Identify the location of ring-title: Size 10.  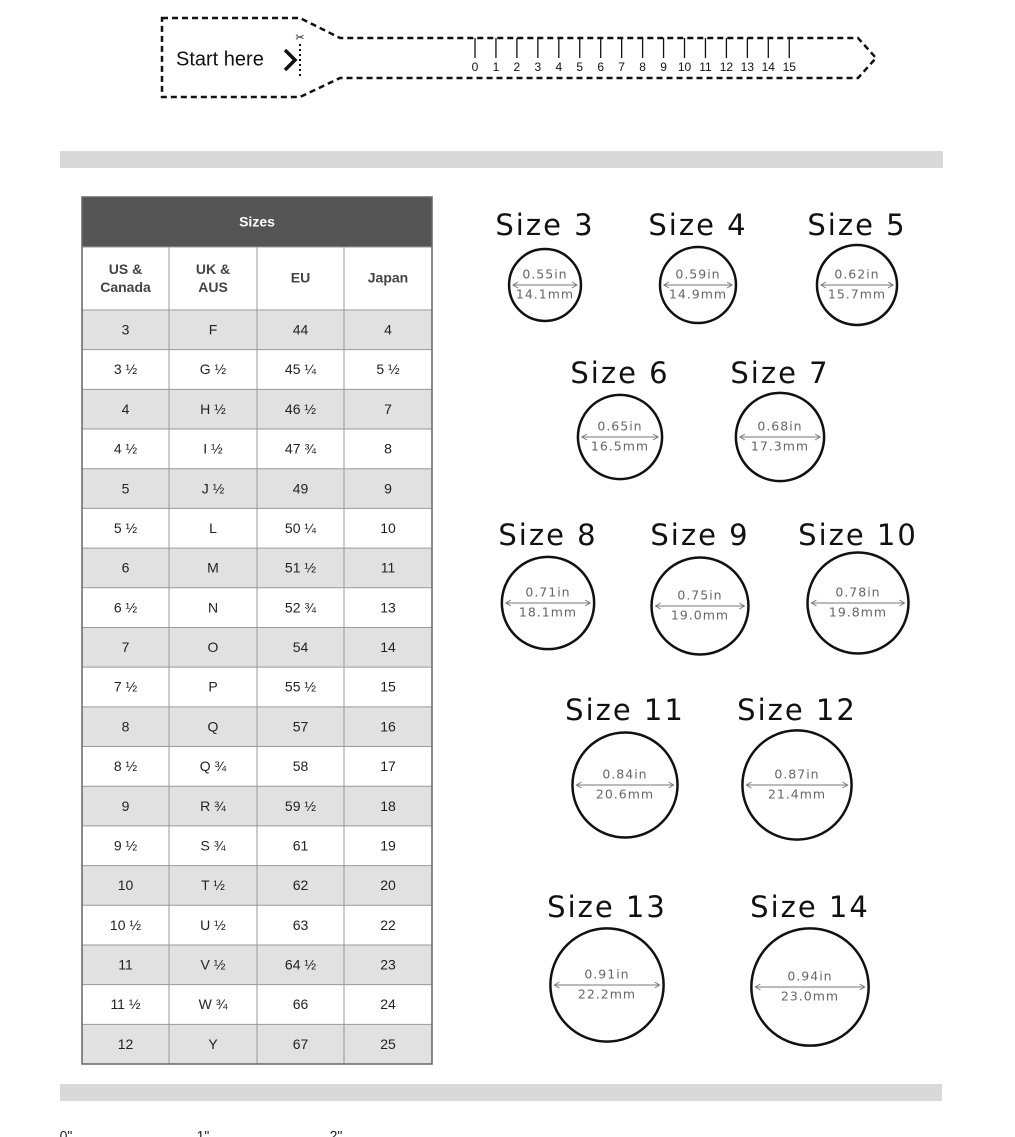
(858, 535).